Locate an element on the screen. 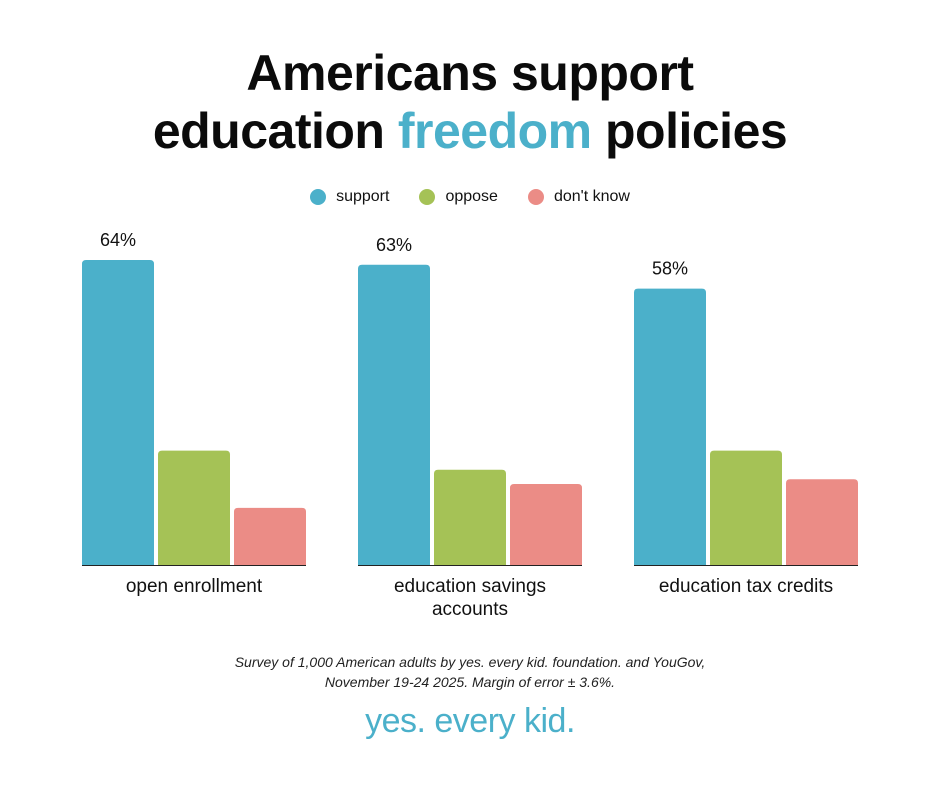 Image resolution: width=940 pixels, height=788 pixels. bar-education-savings-accounts-oppose is located at coordinates (470, 517).